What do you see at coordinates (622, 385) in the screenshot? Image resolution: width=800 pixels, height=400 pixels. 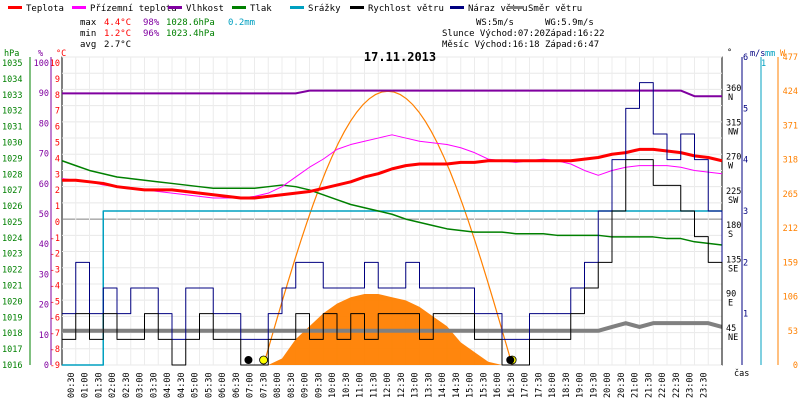 I see `x-tick-label: 20:30` at bounding box center [622, 385].